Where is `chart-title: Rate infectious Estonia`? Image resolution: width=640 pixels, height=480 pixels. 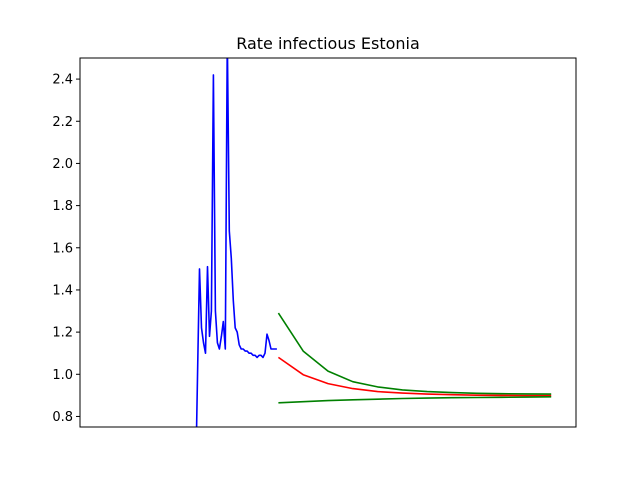
chart-title: Rate infectious Estonia is located at coordinates (328, 43).